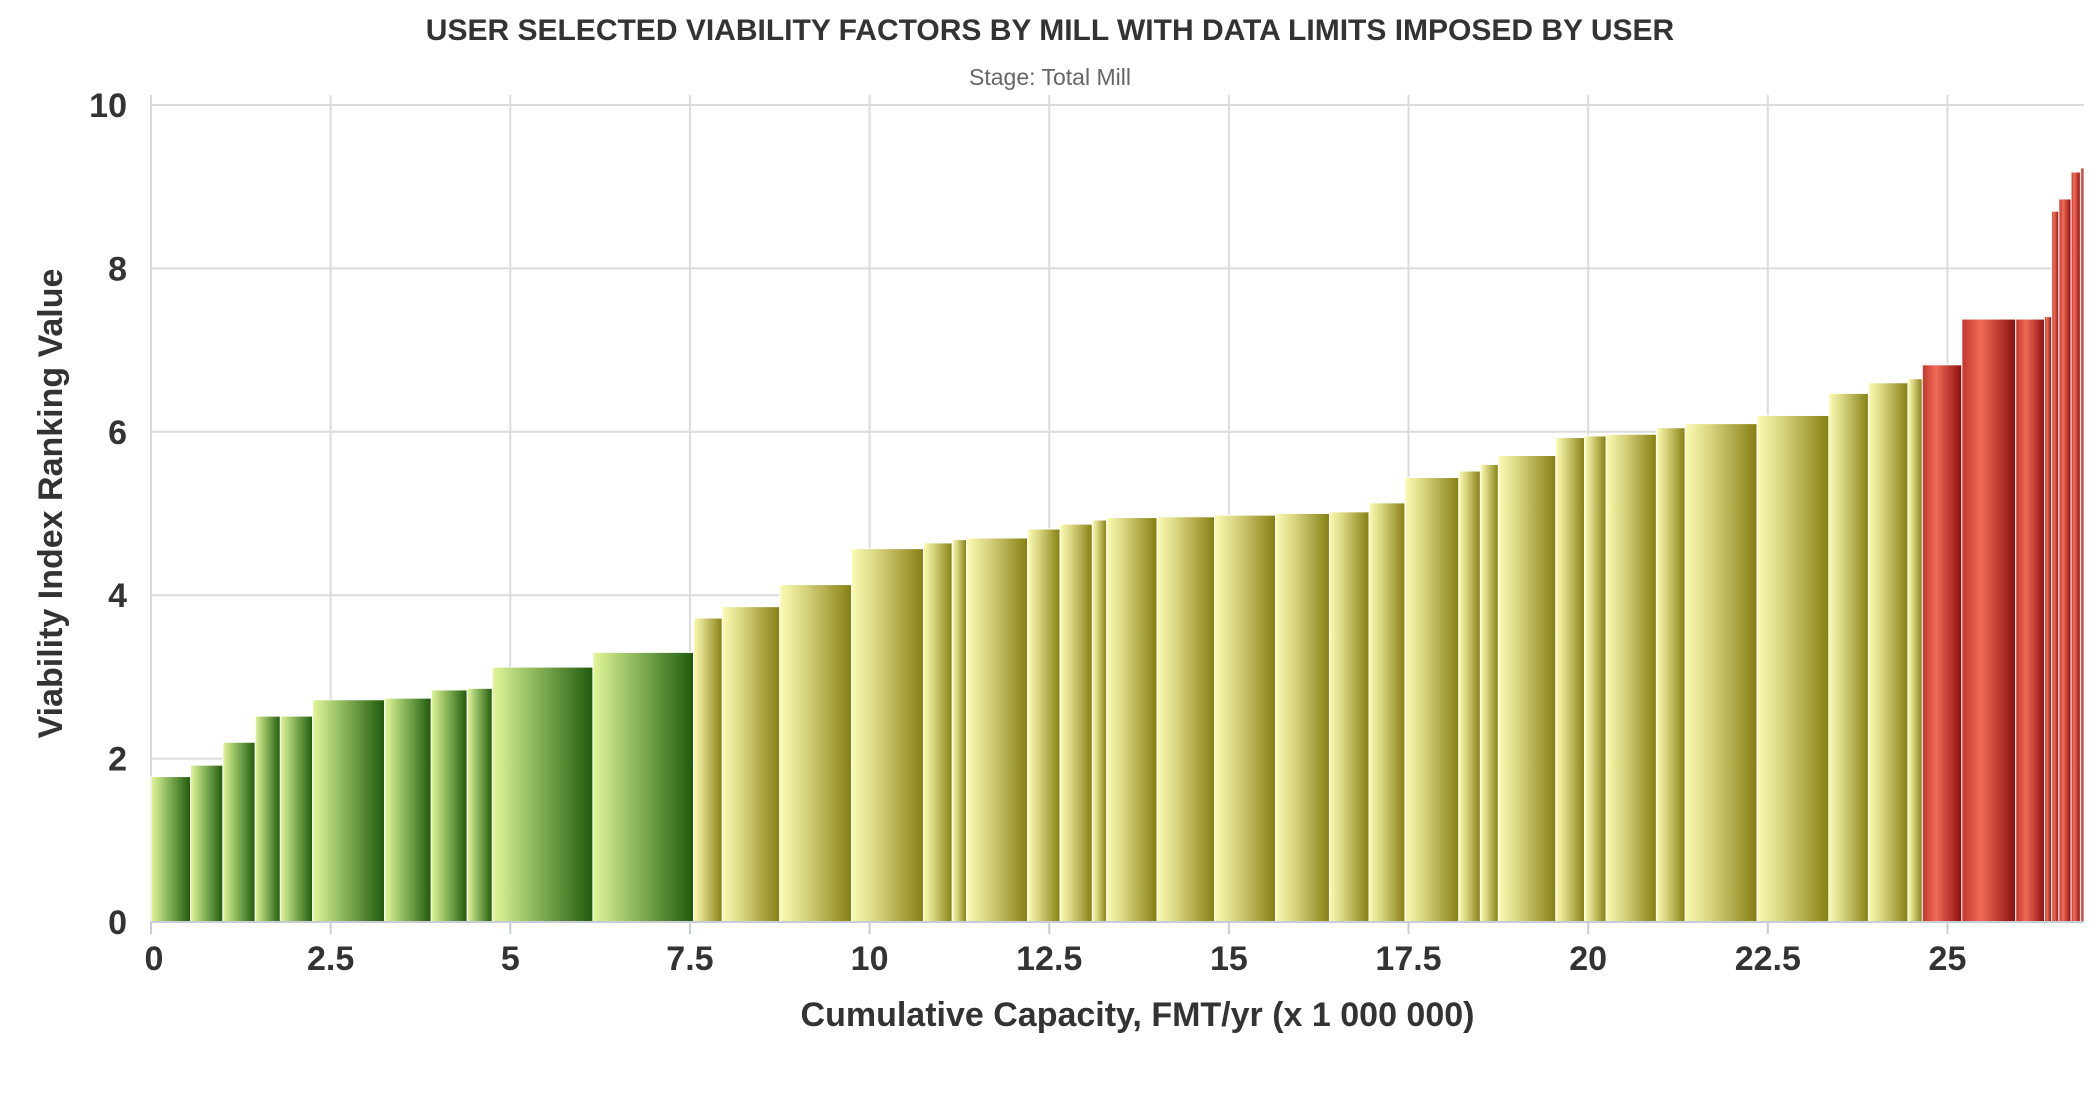  Describe the element at coordinates (108, 106) in the screenshot. I see `y-tick-label: 10` at that location.